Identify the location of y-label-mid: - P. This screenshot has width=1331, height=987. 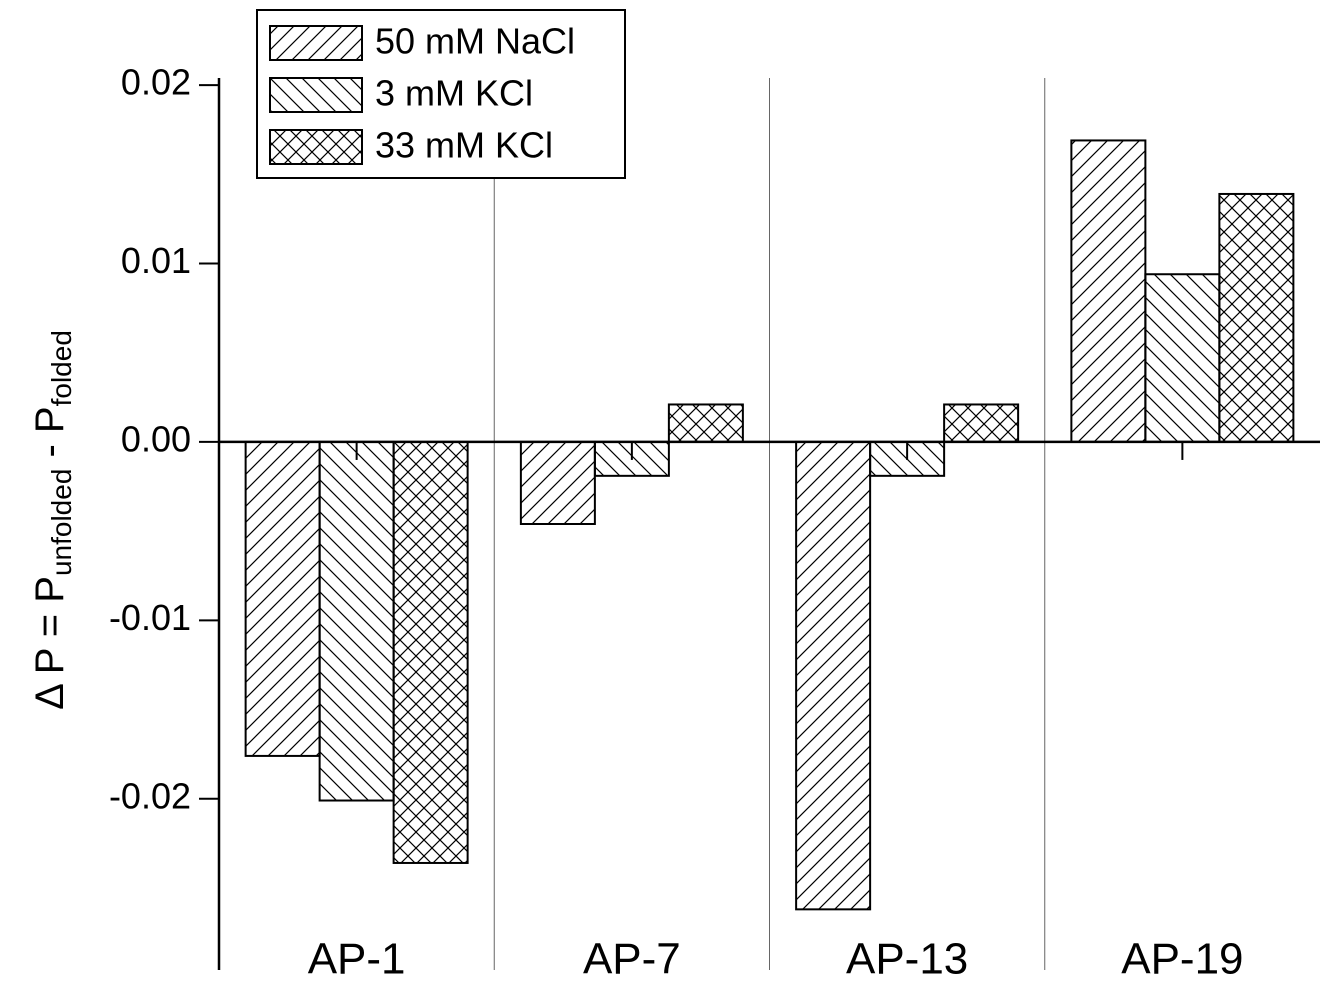
(50, 437).